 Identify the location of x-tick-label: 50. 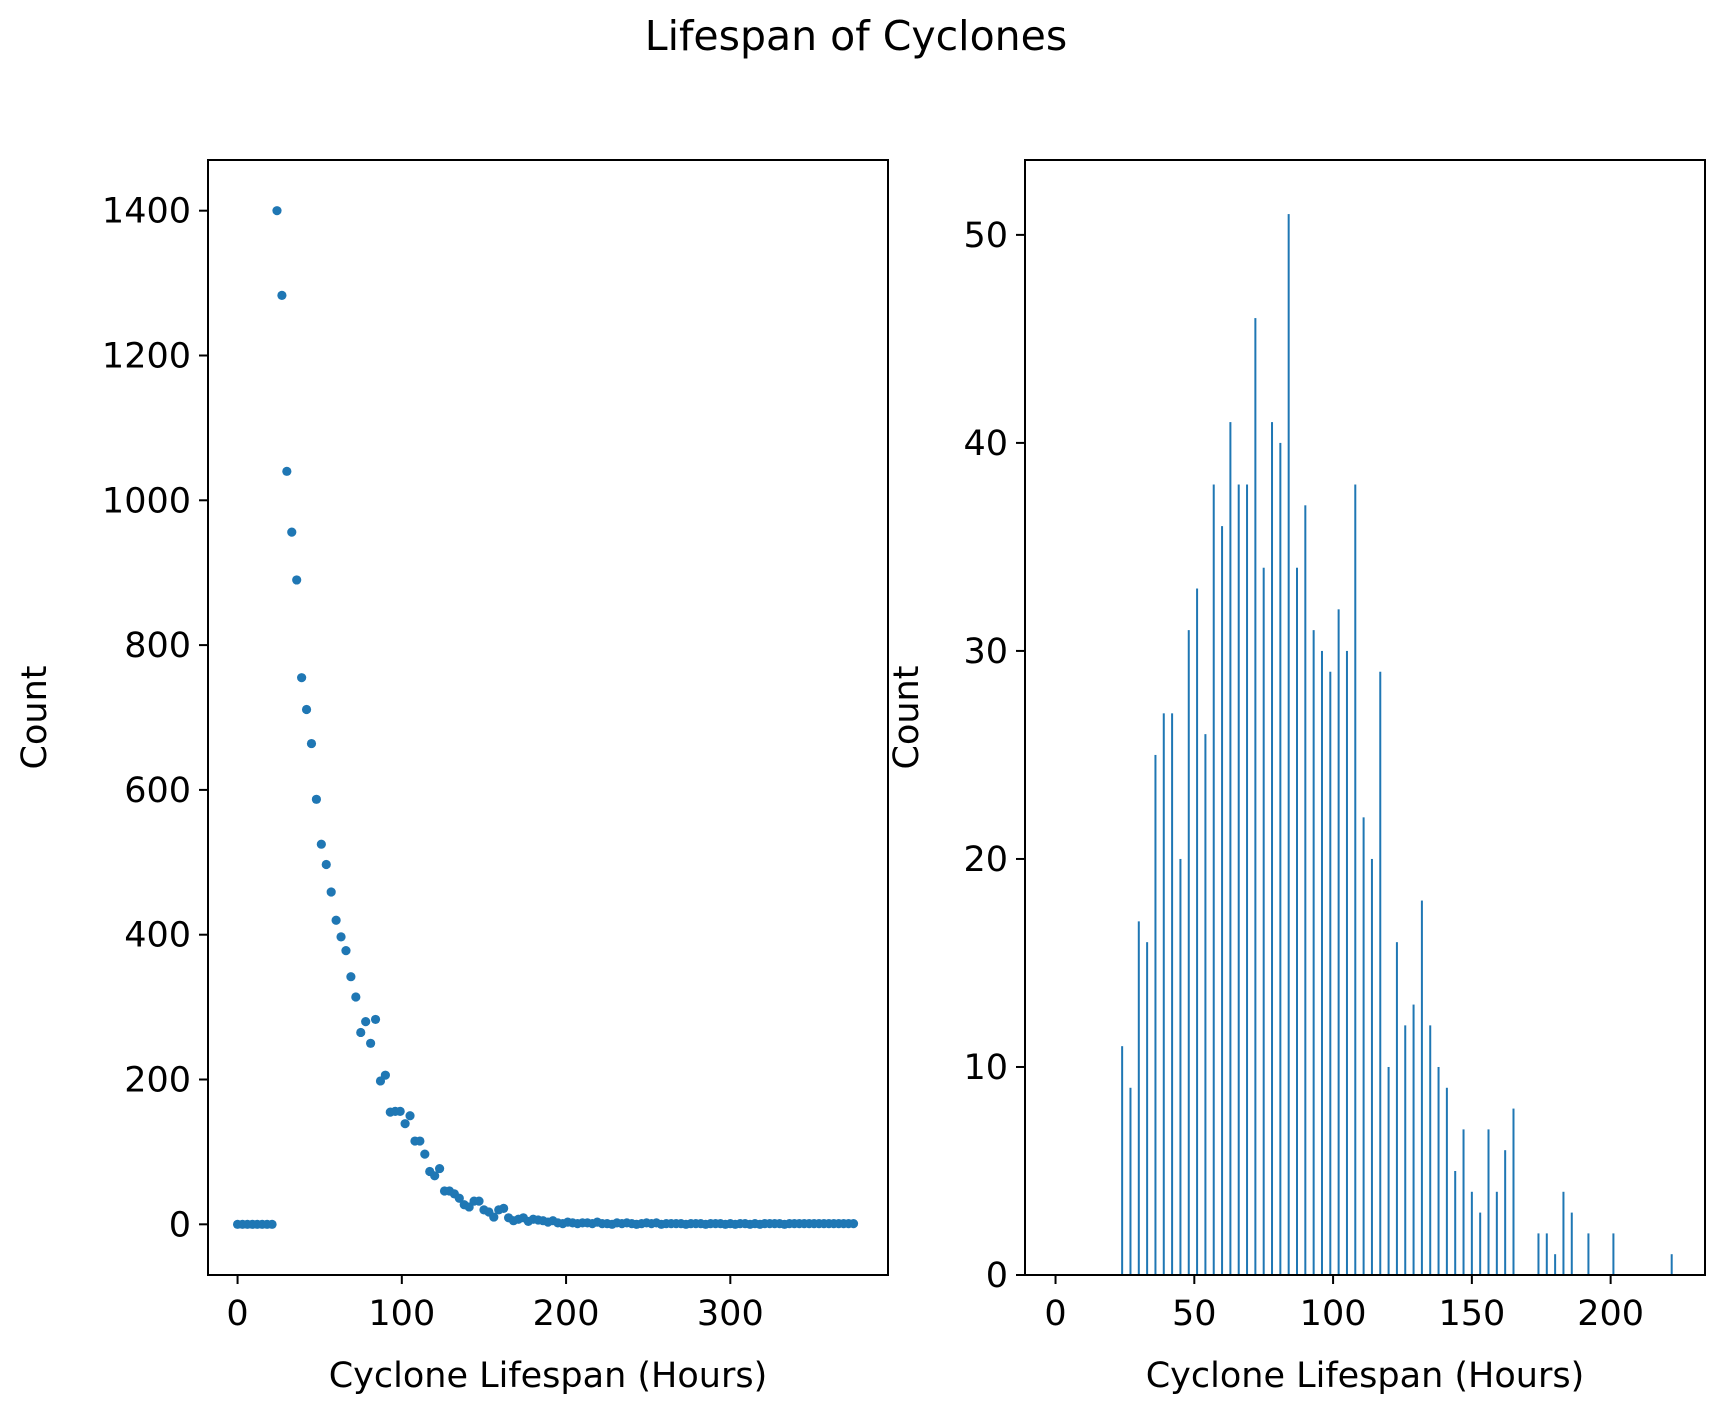
(1194, 1314).